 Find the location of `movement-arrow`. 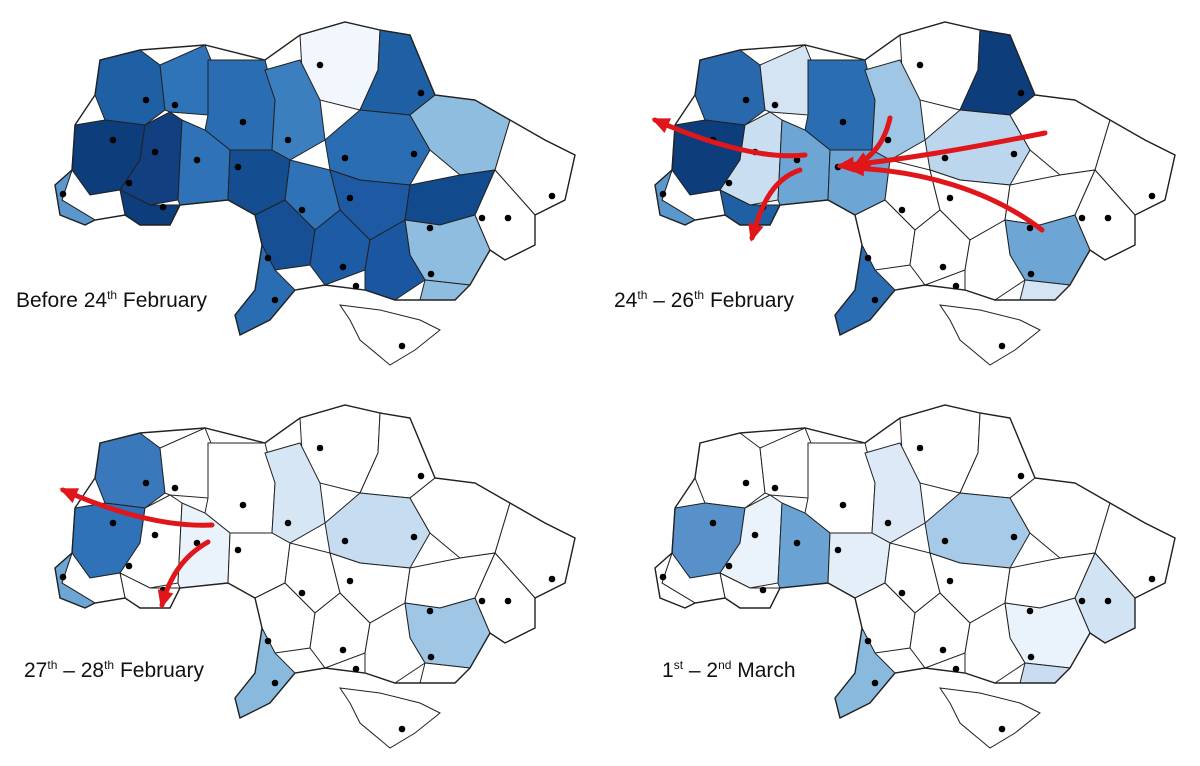

movement-arrow is located at coordinates (946, 199).